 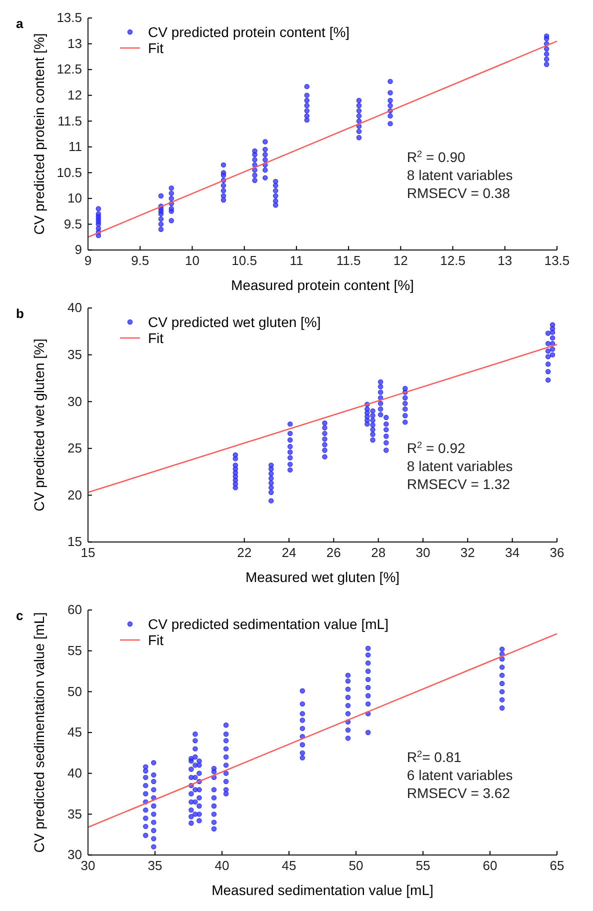 I want to click on x-tick-label: 55, so click(x=423, y=866).